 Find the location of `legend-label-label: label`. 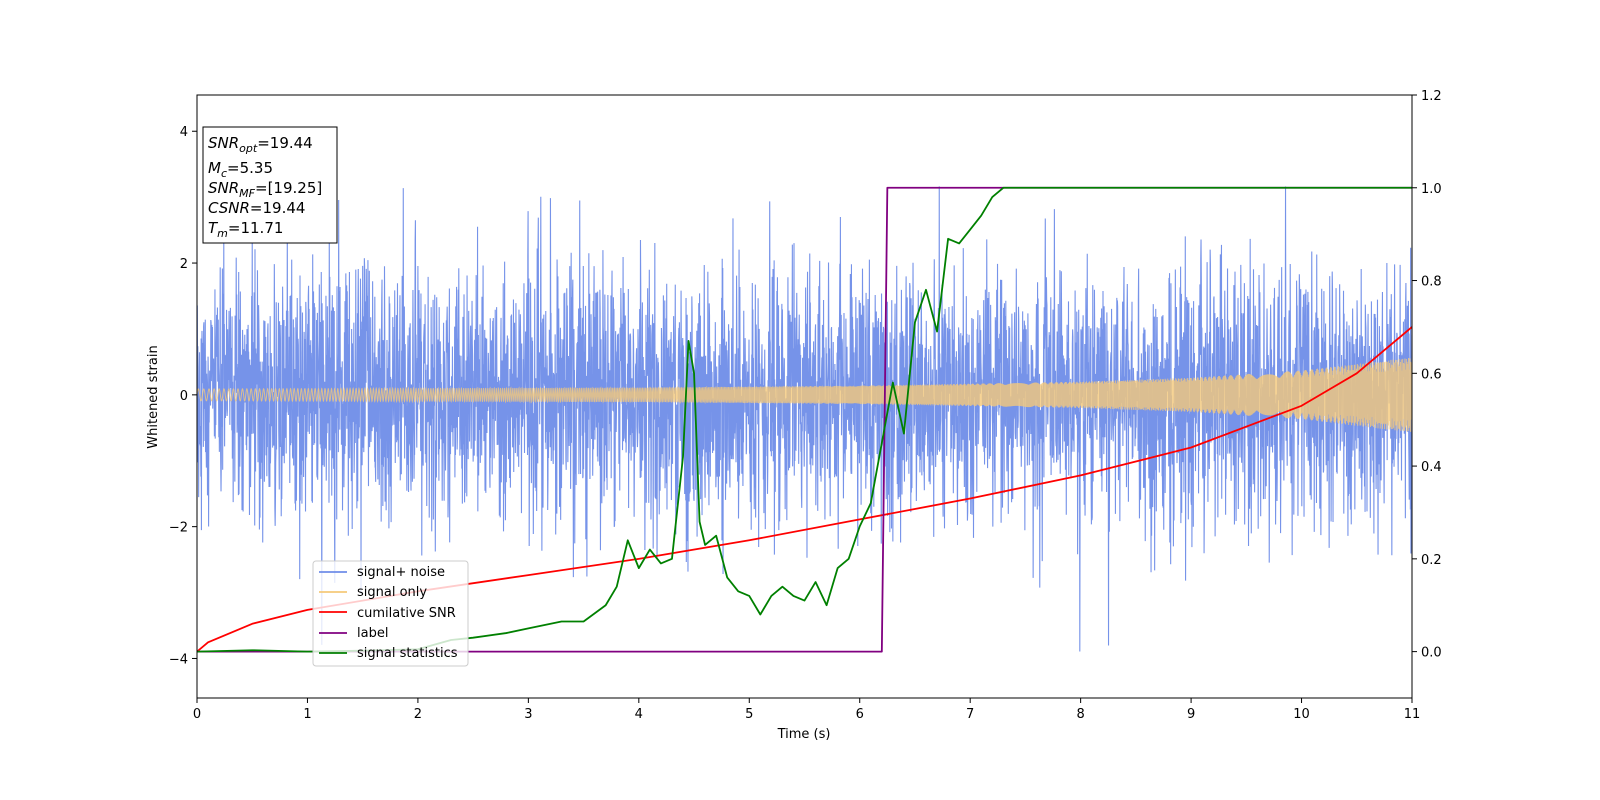

legend-label-label: label is located at coordinates (372, 633).